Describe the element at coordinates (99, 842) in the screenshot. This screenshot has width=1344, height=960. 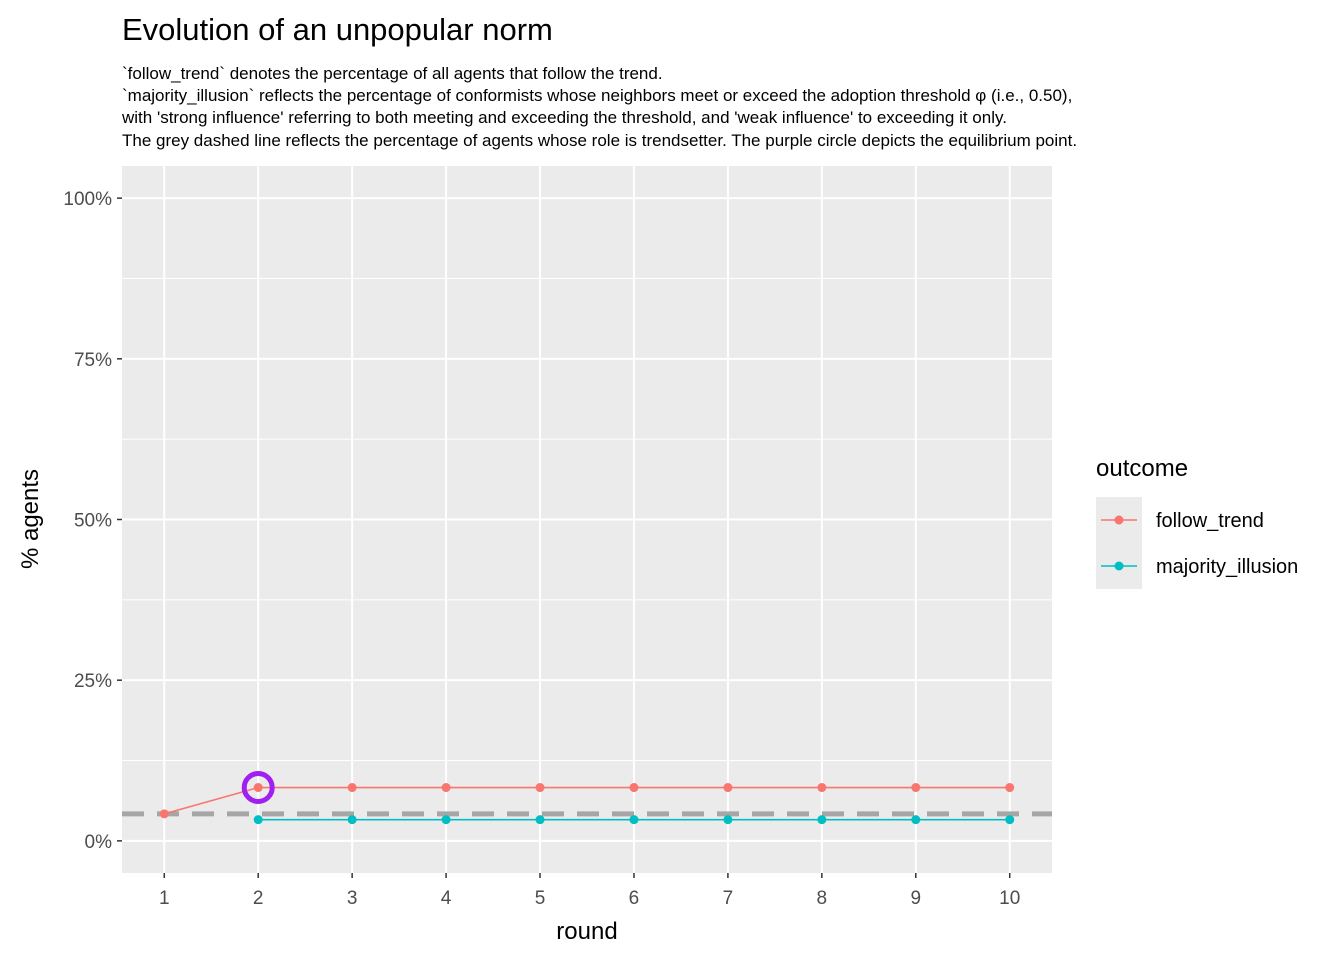
I see `y-tick-label: 0%` at that location.